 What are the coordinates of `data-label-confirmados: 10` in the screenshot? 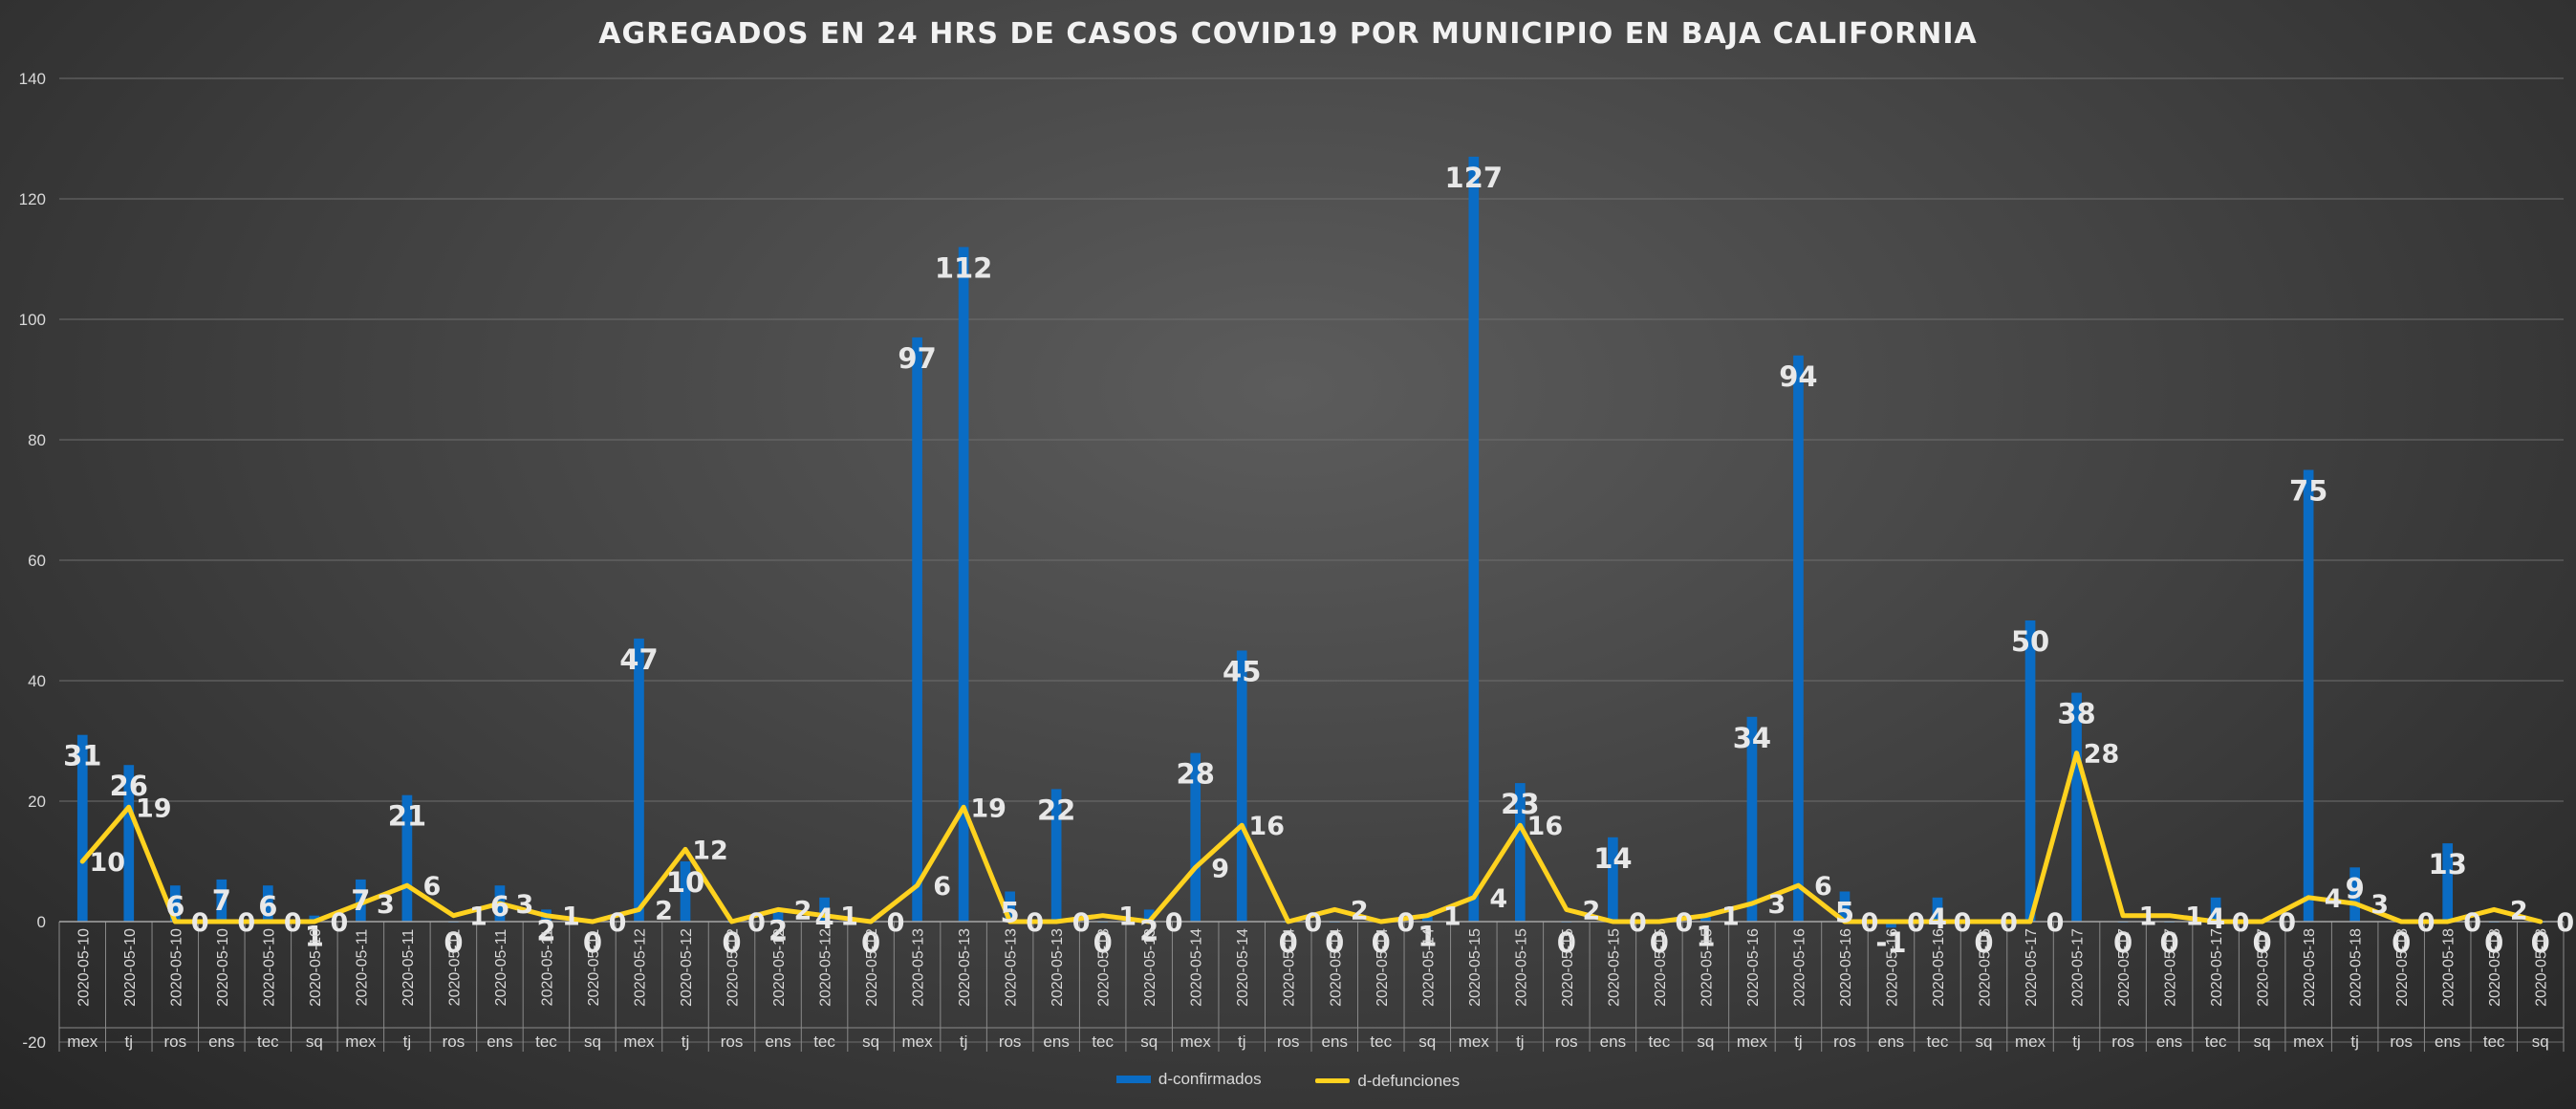 It's located at (685, 882).